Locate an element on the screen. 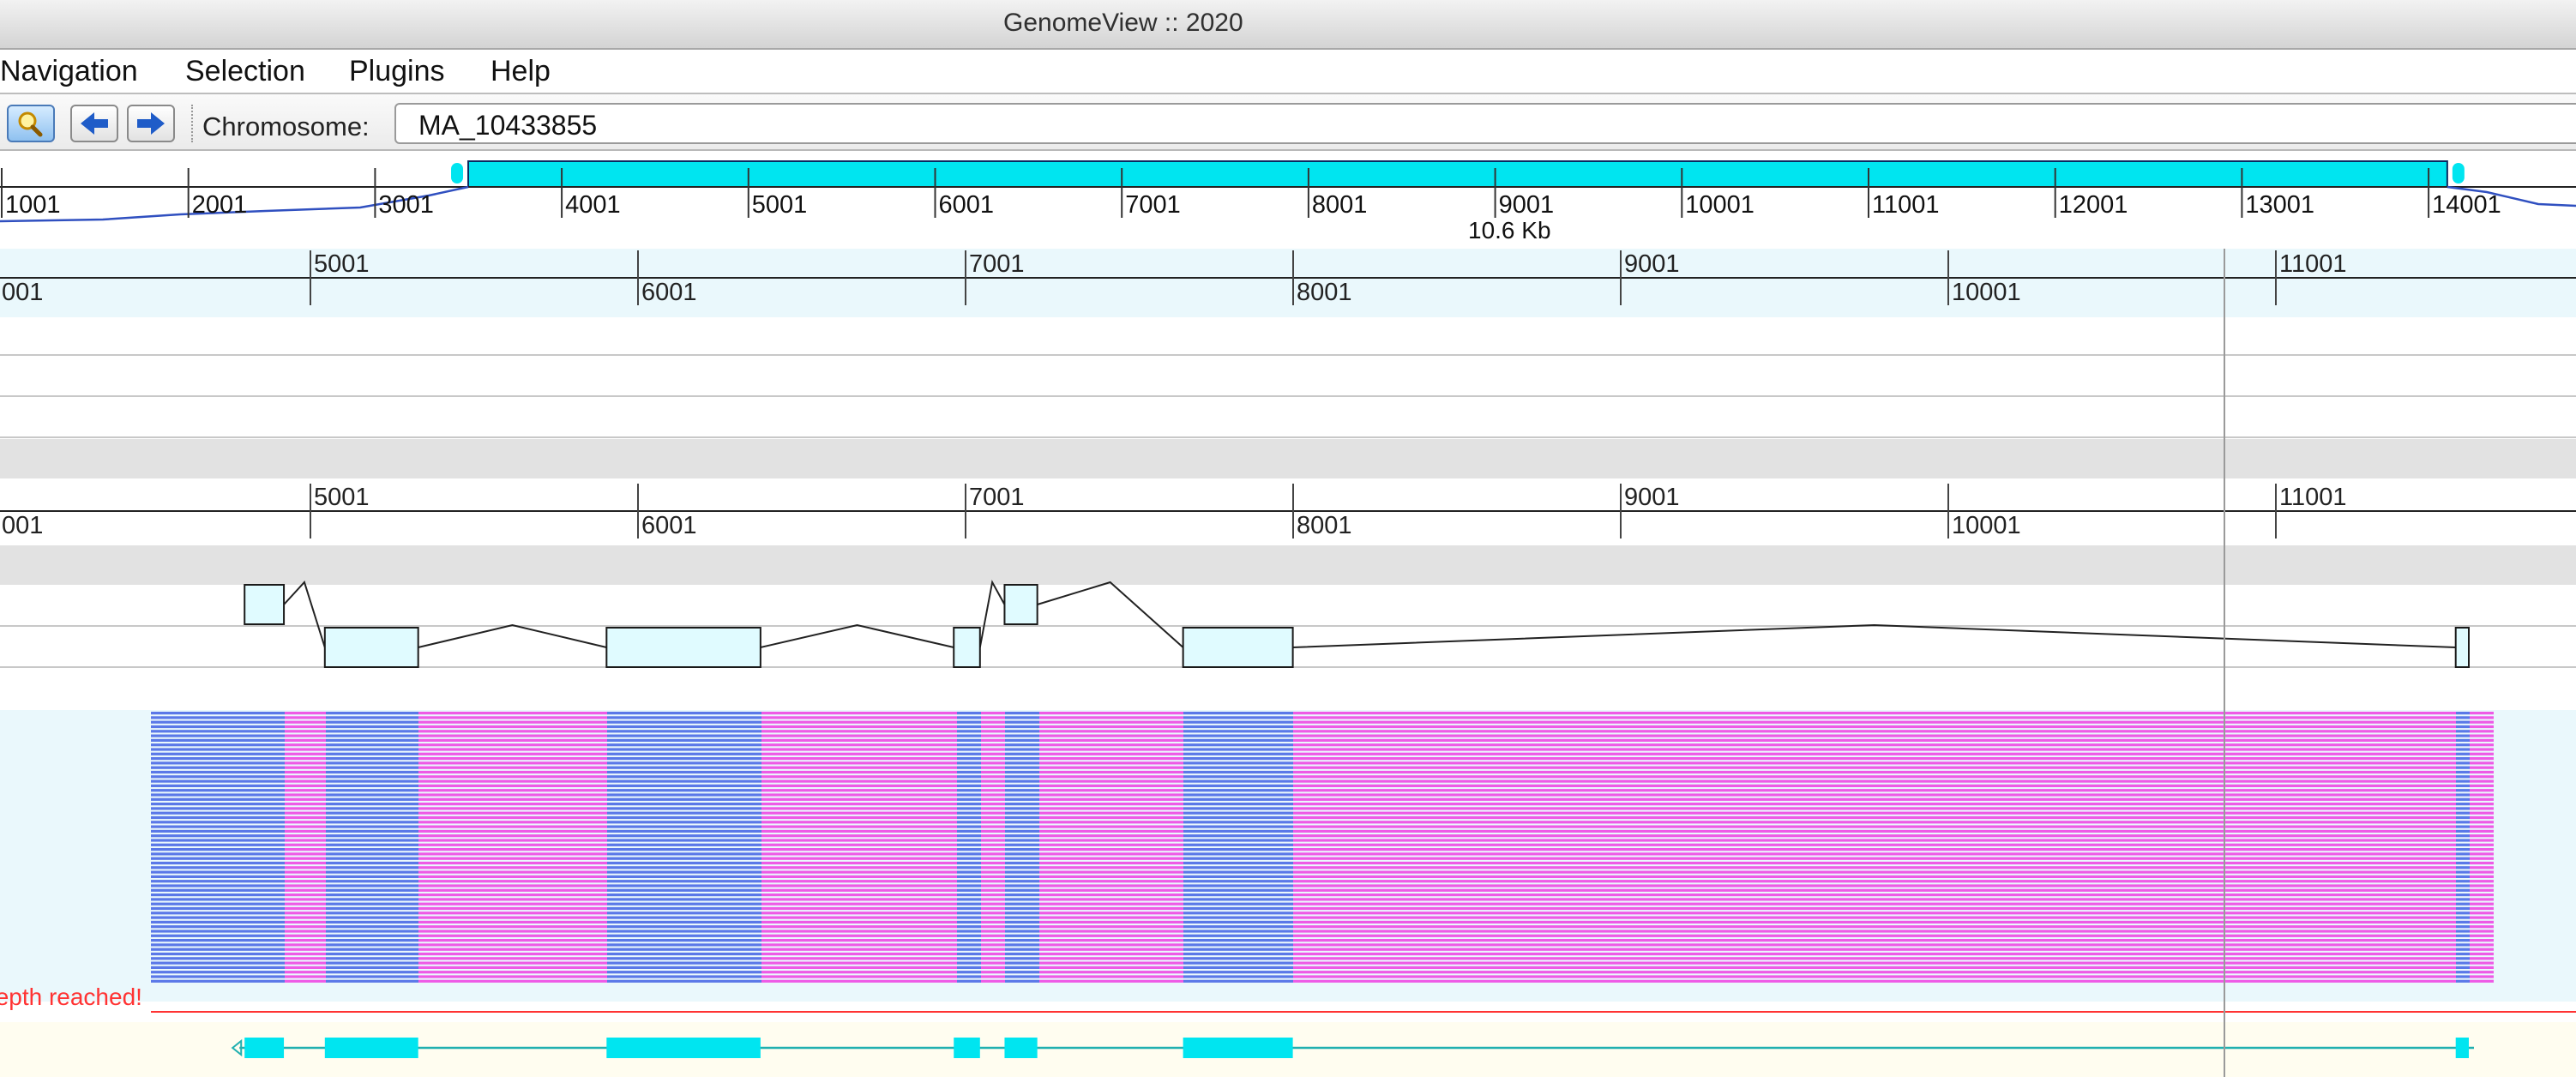  menu-selection: Selection is located at coordinates (245, 71).